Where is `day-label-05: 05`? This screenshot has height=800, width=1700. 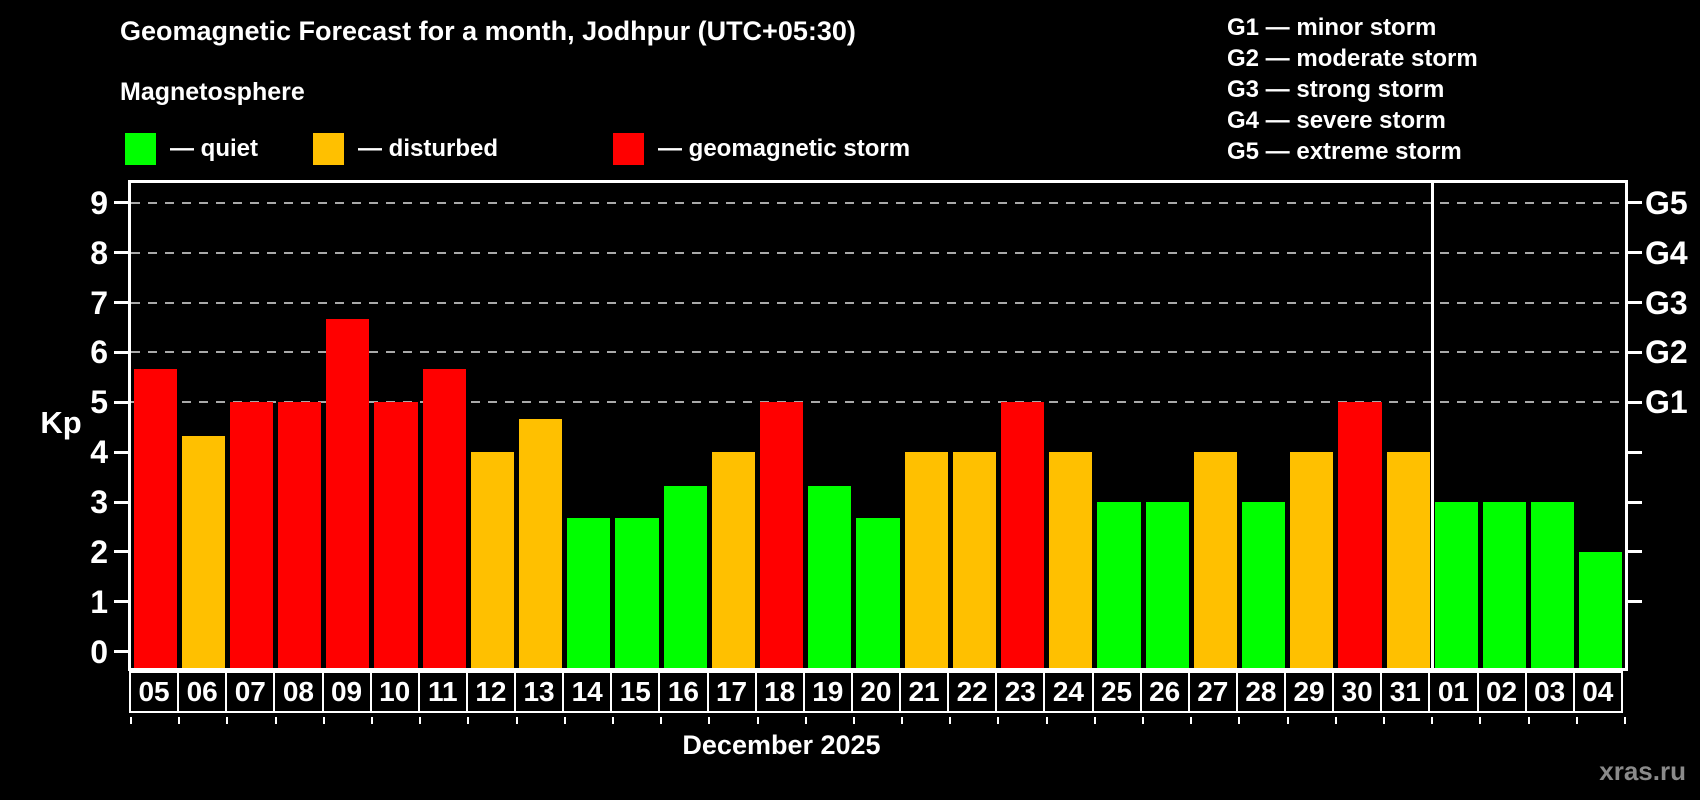 day-label-05: 05 is located at coordinates (154, 692).